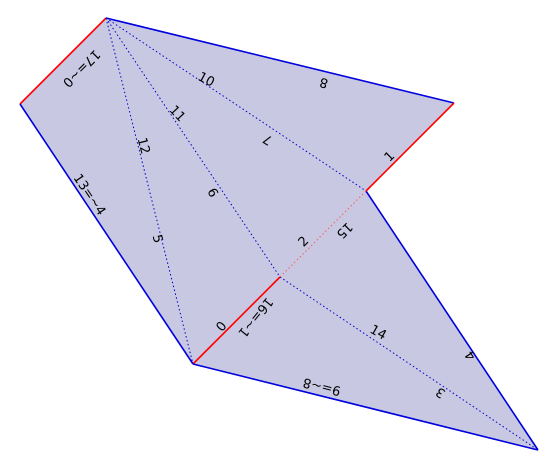 The height and width of the screenshot is (470, 560). I want to click on edge-label-e12: 12, so click(143, 146).